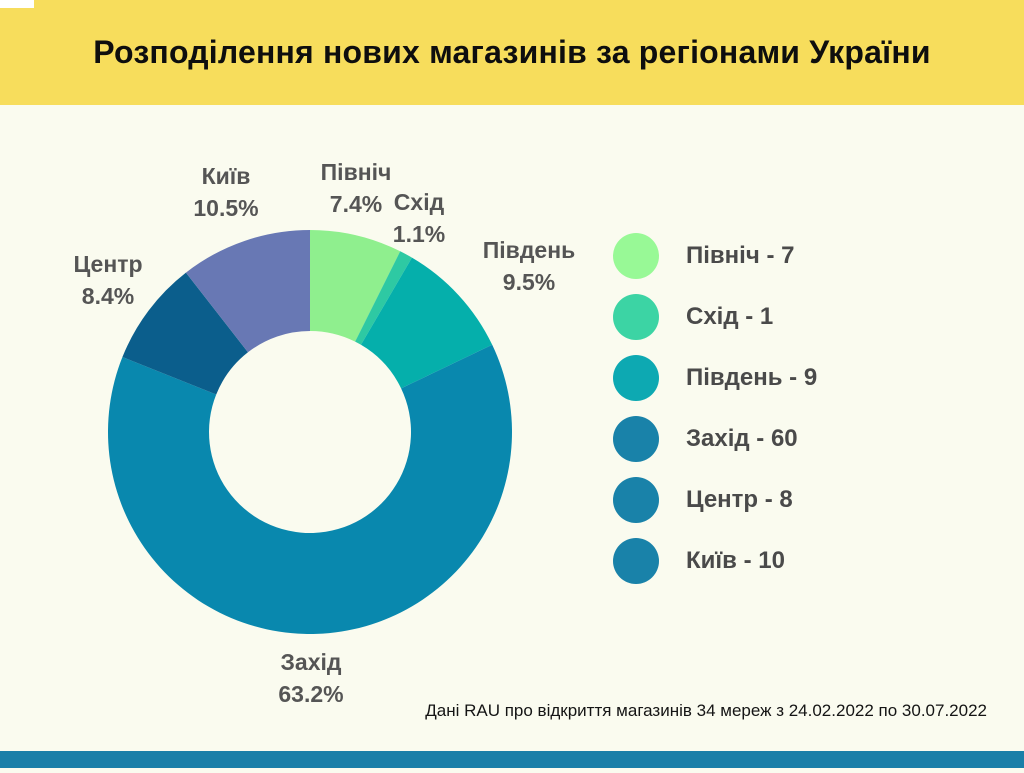 This screenshot has height=773, width=1024. What do you see at coordinates (529, 282) in the screenshot?
I see `slice-label-pct: 9.5%` at bounding box center [529, 282].